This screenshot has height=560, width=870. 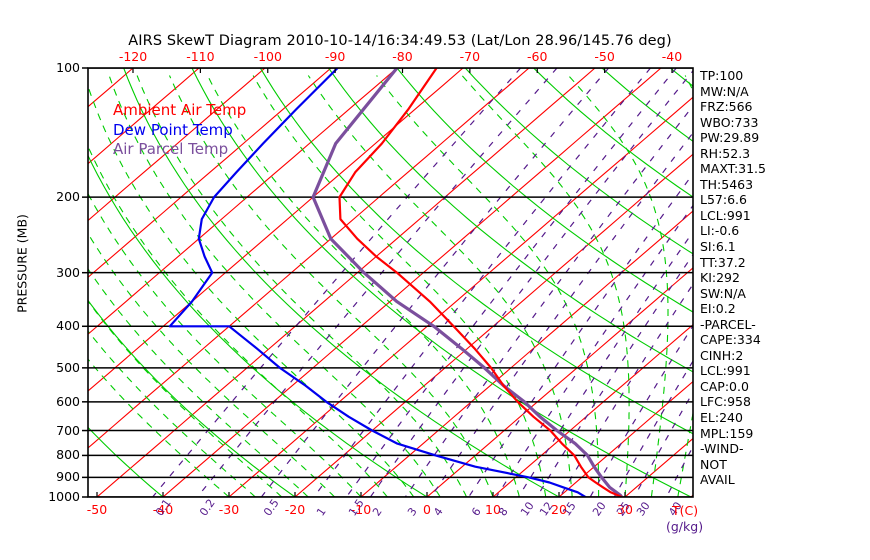 I want to click on pressure-label-300: 300, so click(x=68, y=272).